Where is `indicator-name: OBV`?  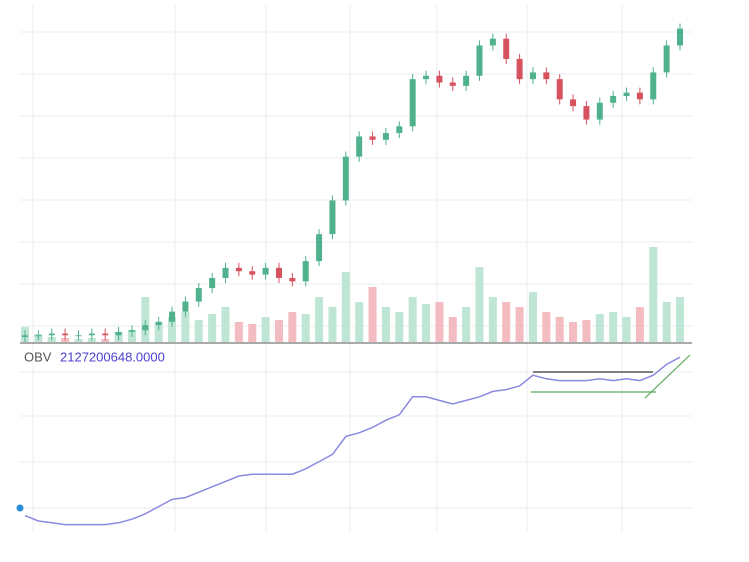 indicator-name: OBV is located at coordinates (38, 356).